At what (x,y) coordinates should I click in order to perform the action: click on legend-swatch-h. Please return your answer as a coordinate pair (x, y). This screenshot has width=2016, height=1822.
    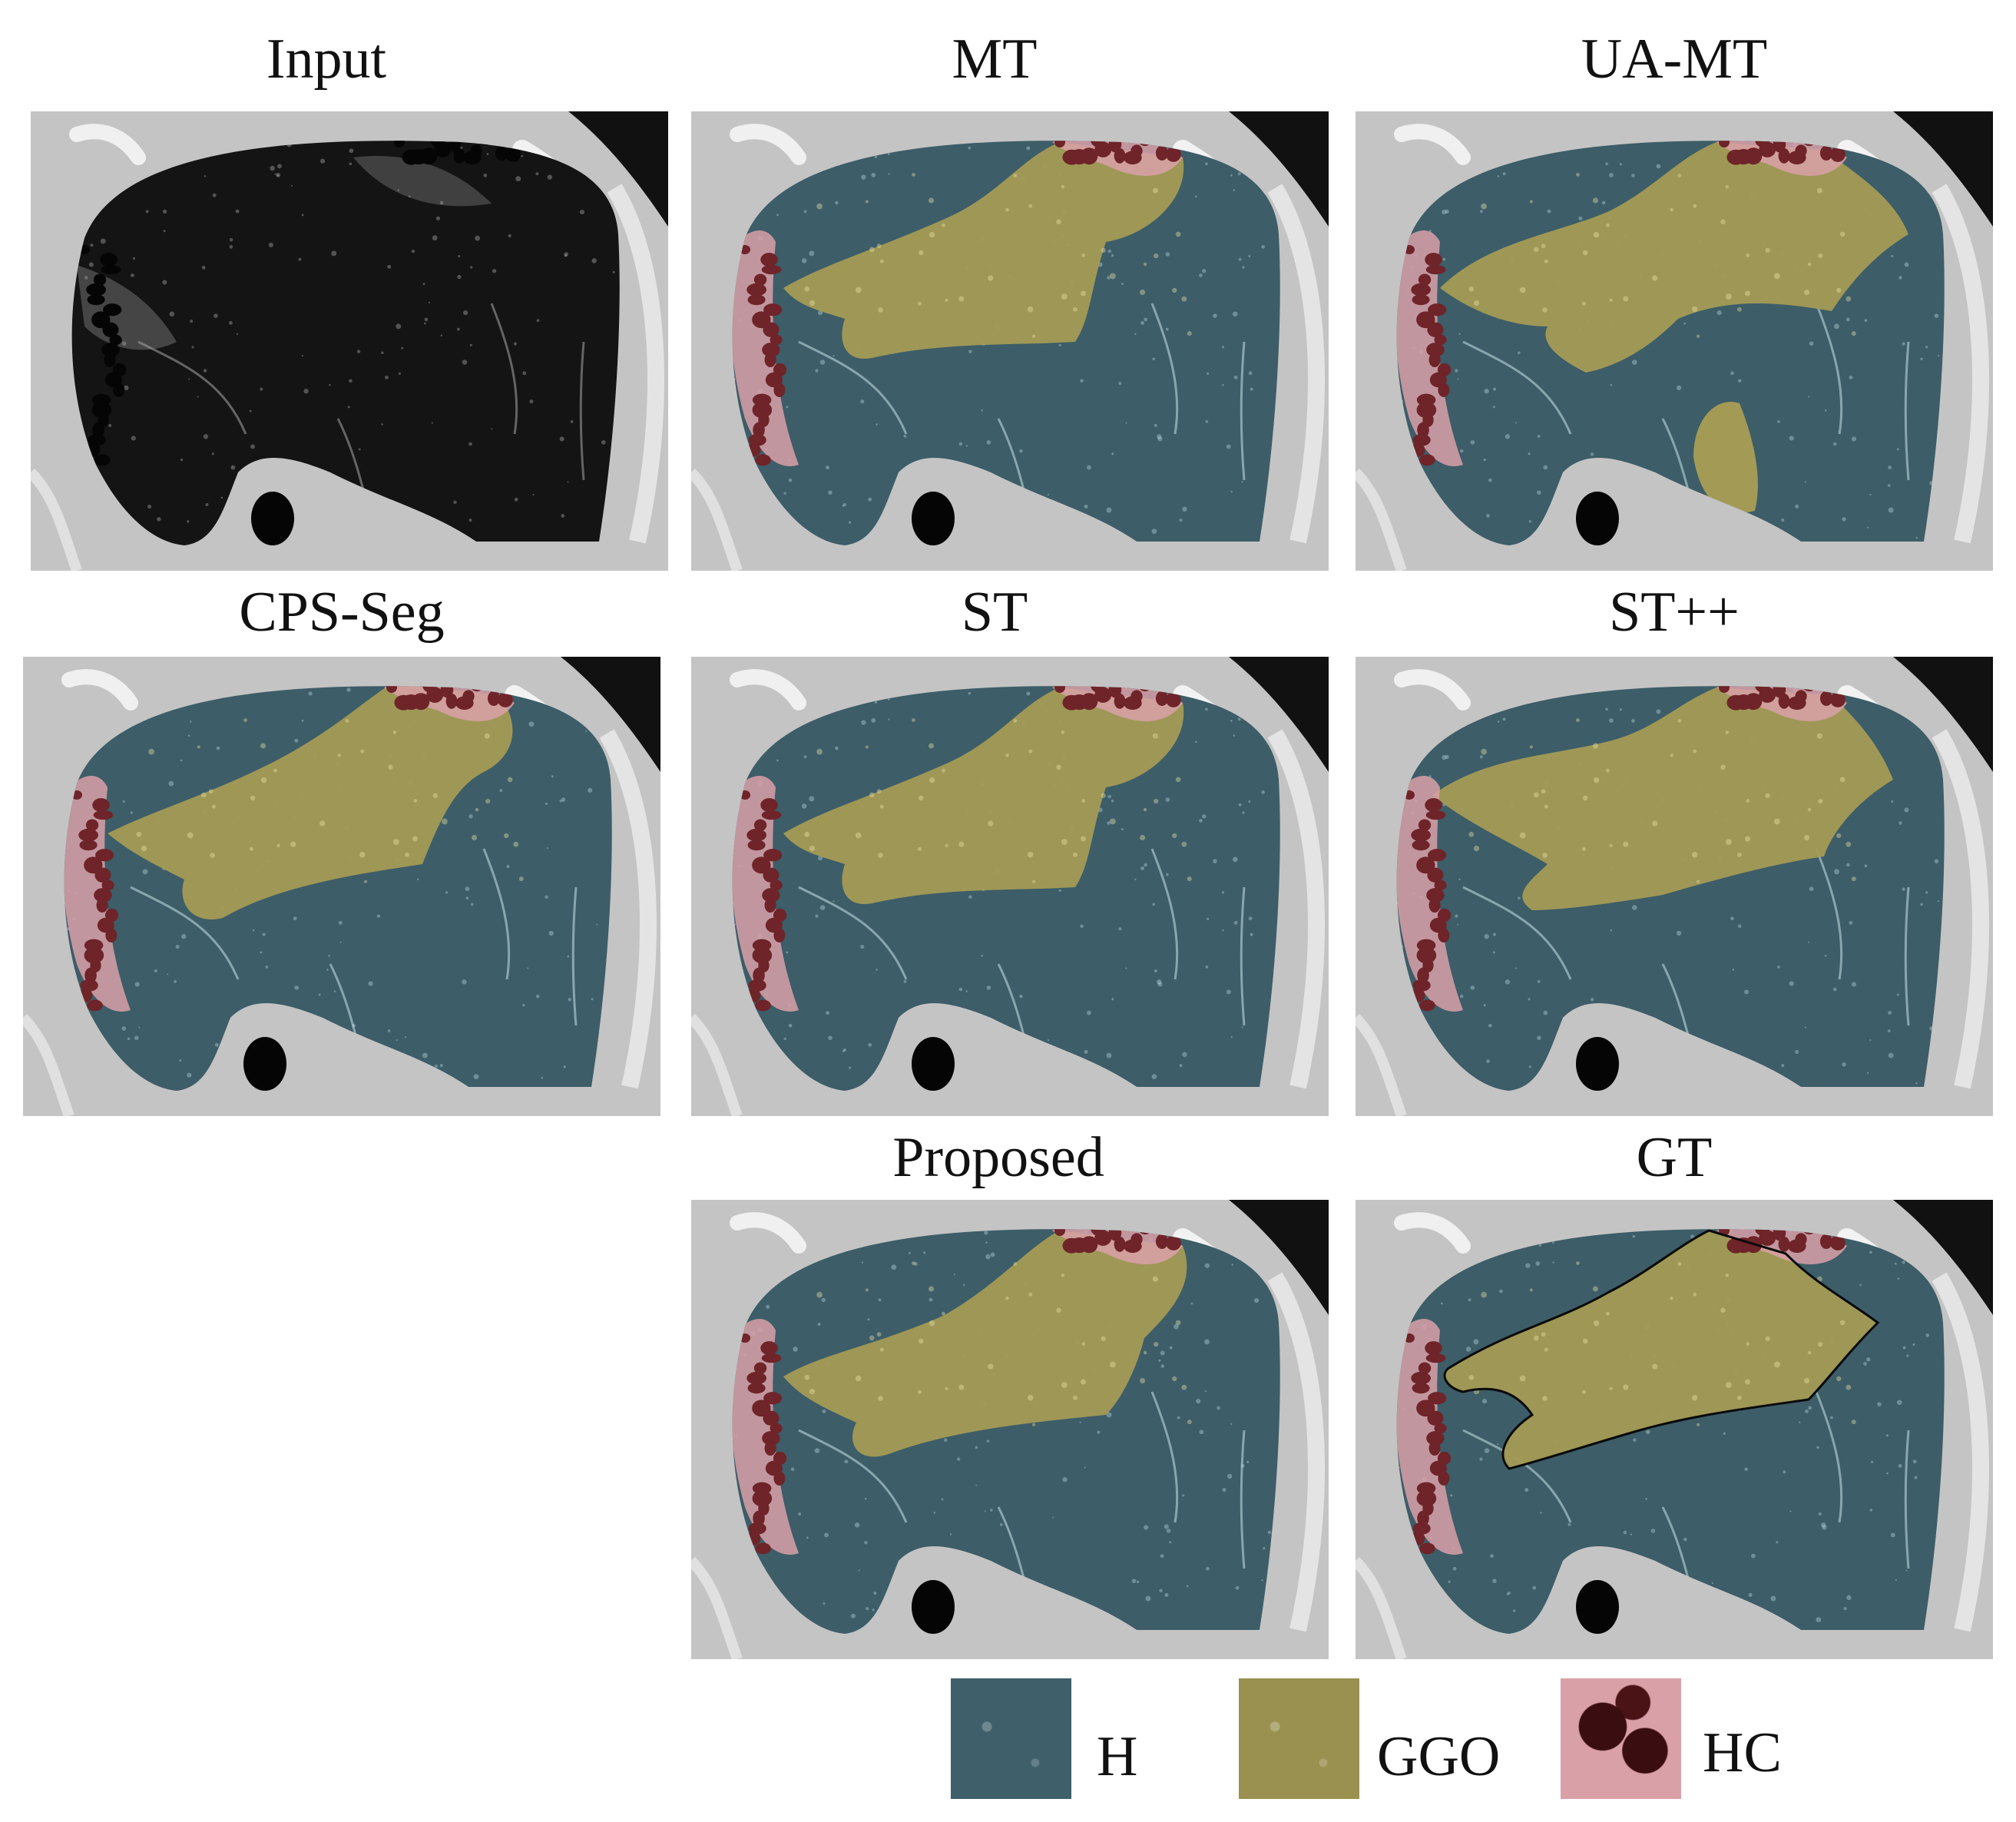
    Looking at the image, I should click on (1011, 1739).